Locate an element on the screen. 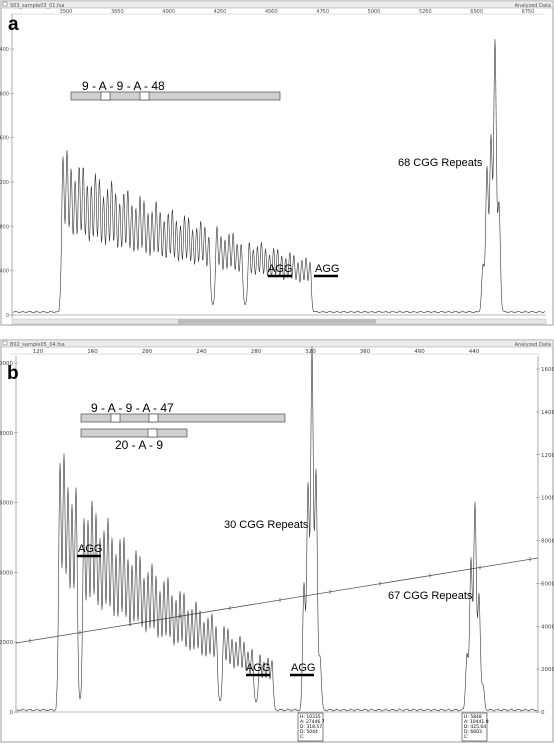 This screenshot has width=554, height=744. x-tick-label: 5250 is located at coordinates (425, 12).